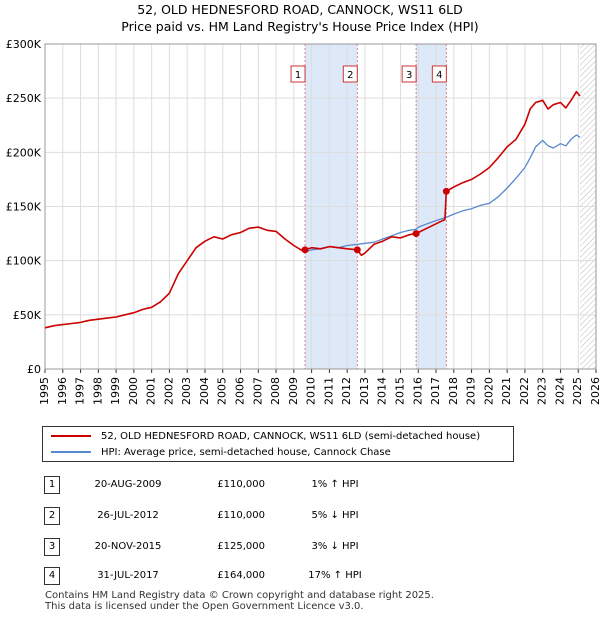 This screenshot has height=620, width=600. What do you see at coordinates (80, 391) in the screenshot?
I see `x-tick-label: 1997` at bounding box center [80, 391].